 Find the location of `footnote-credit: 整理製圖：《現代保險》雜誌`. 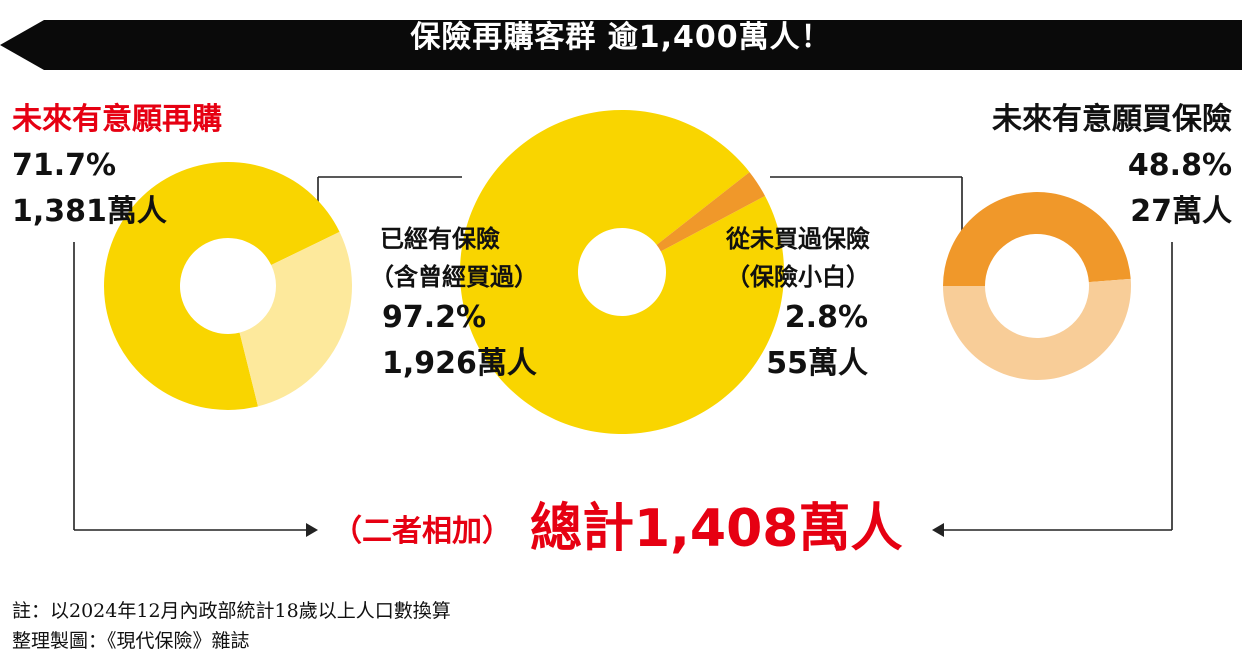

footnote-credit: 整理製圖：《現代保險》雜誌 is located at coordinates (131, 641).